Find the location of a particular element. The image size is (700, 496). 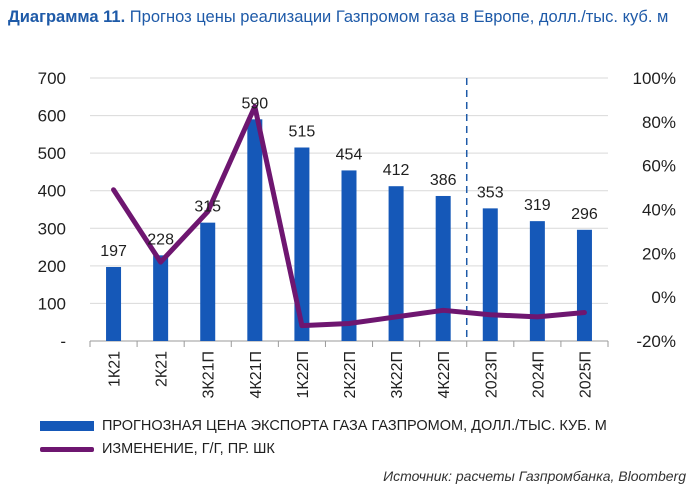

chart-title-number: Диаграмма 11. is located at coordinates (67, 17).